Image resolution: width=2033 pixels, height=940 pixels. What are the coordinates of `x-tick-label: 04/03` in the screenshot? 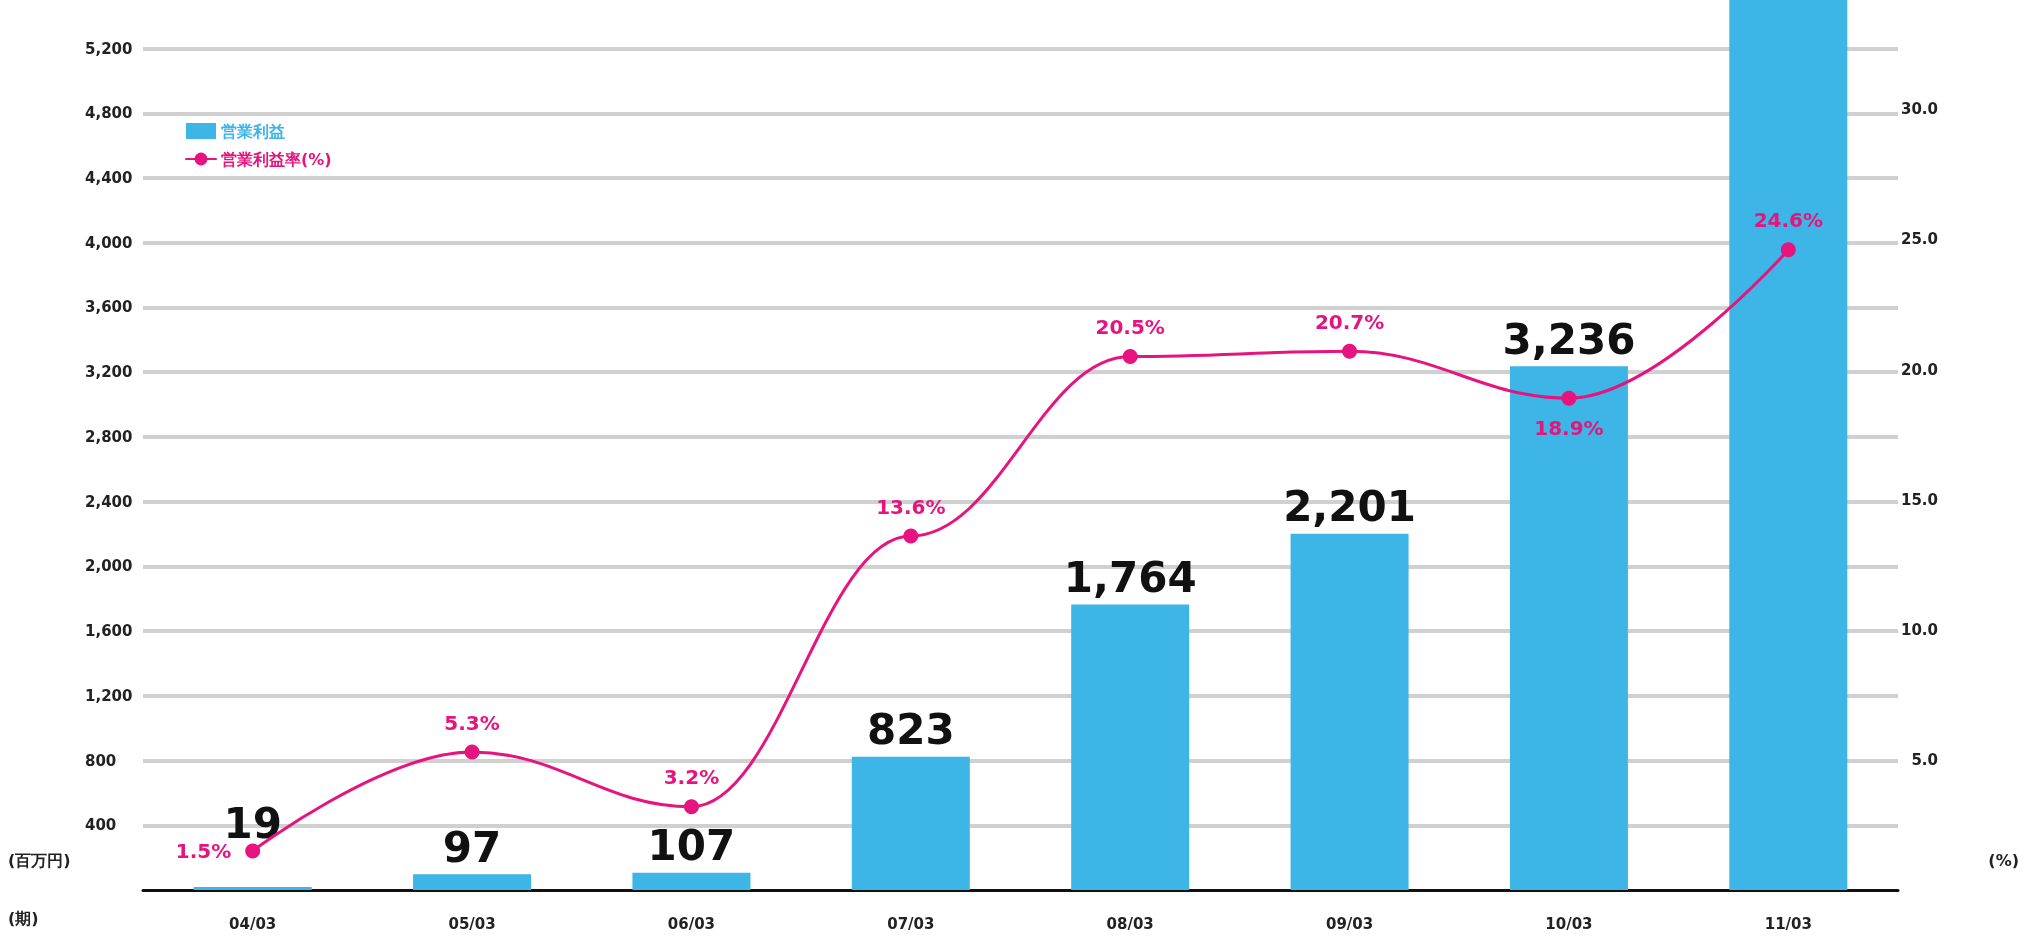 It's located at (253, 923).